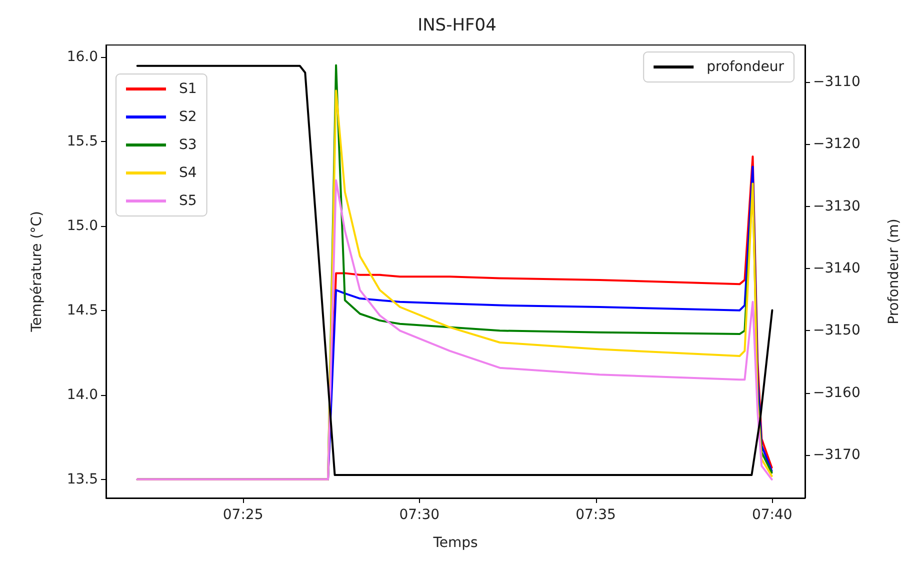 The image size is (914, 562). What do you see at coordinates (772, 515) in the screenshot?
I see `x-tick-label: 07:40` at bounding box center [772, 515].